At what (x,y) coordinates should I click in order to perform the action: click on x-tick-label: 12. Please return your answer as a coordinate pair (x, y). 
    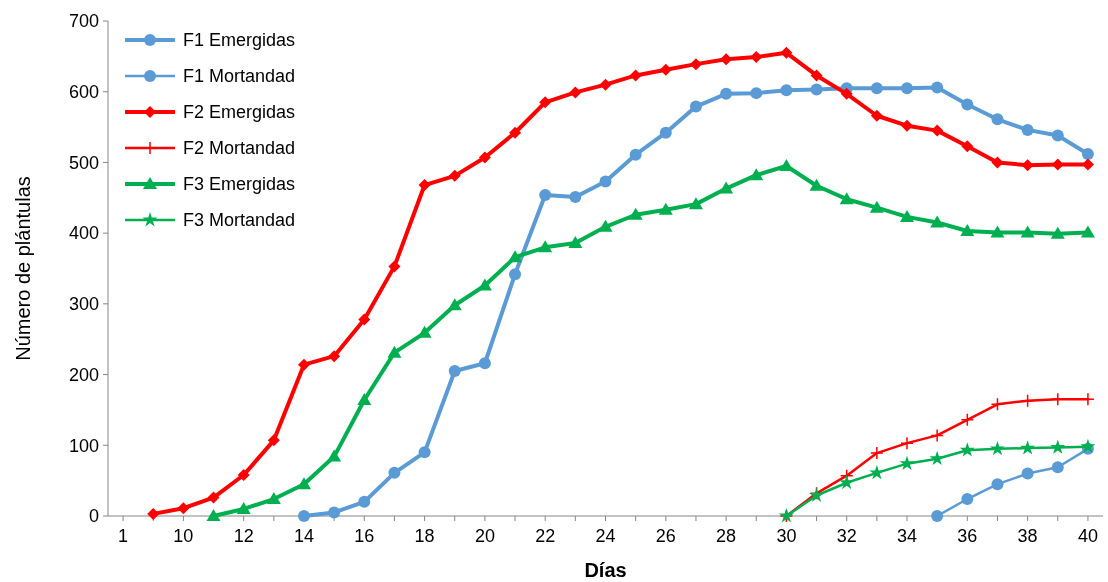
    Looking at the image, I should click on (243, 536).